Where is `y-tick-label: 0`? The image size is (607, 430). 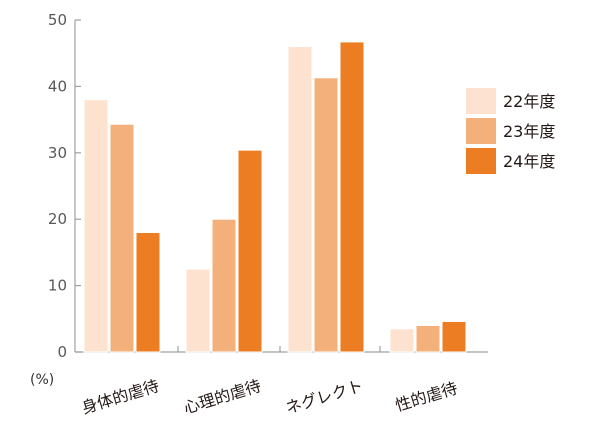
y-tick-label: 0 is located at coordinates (62, 352).